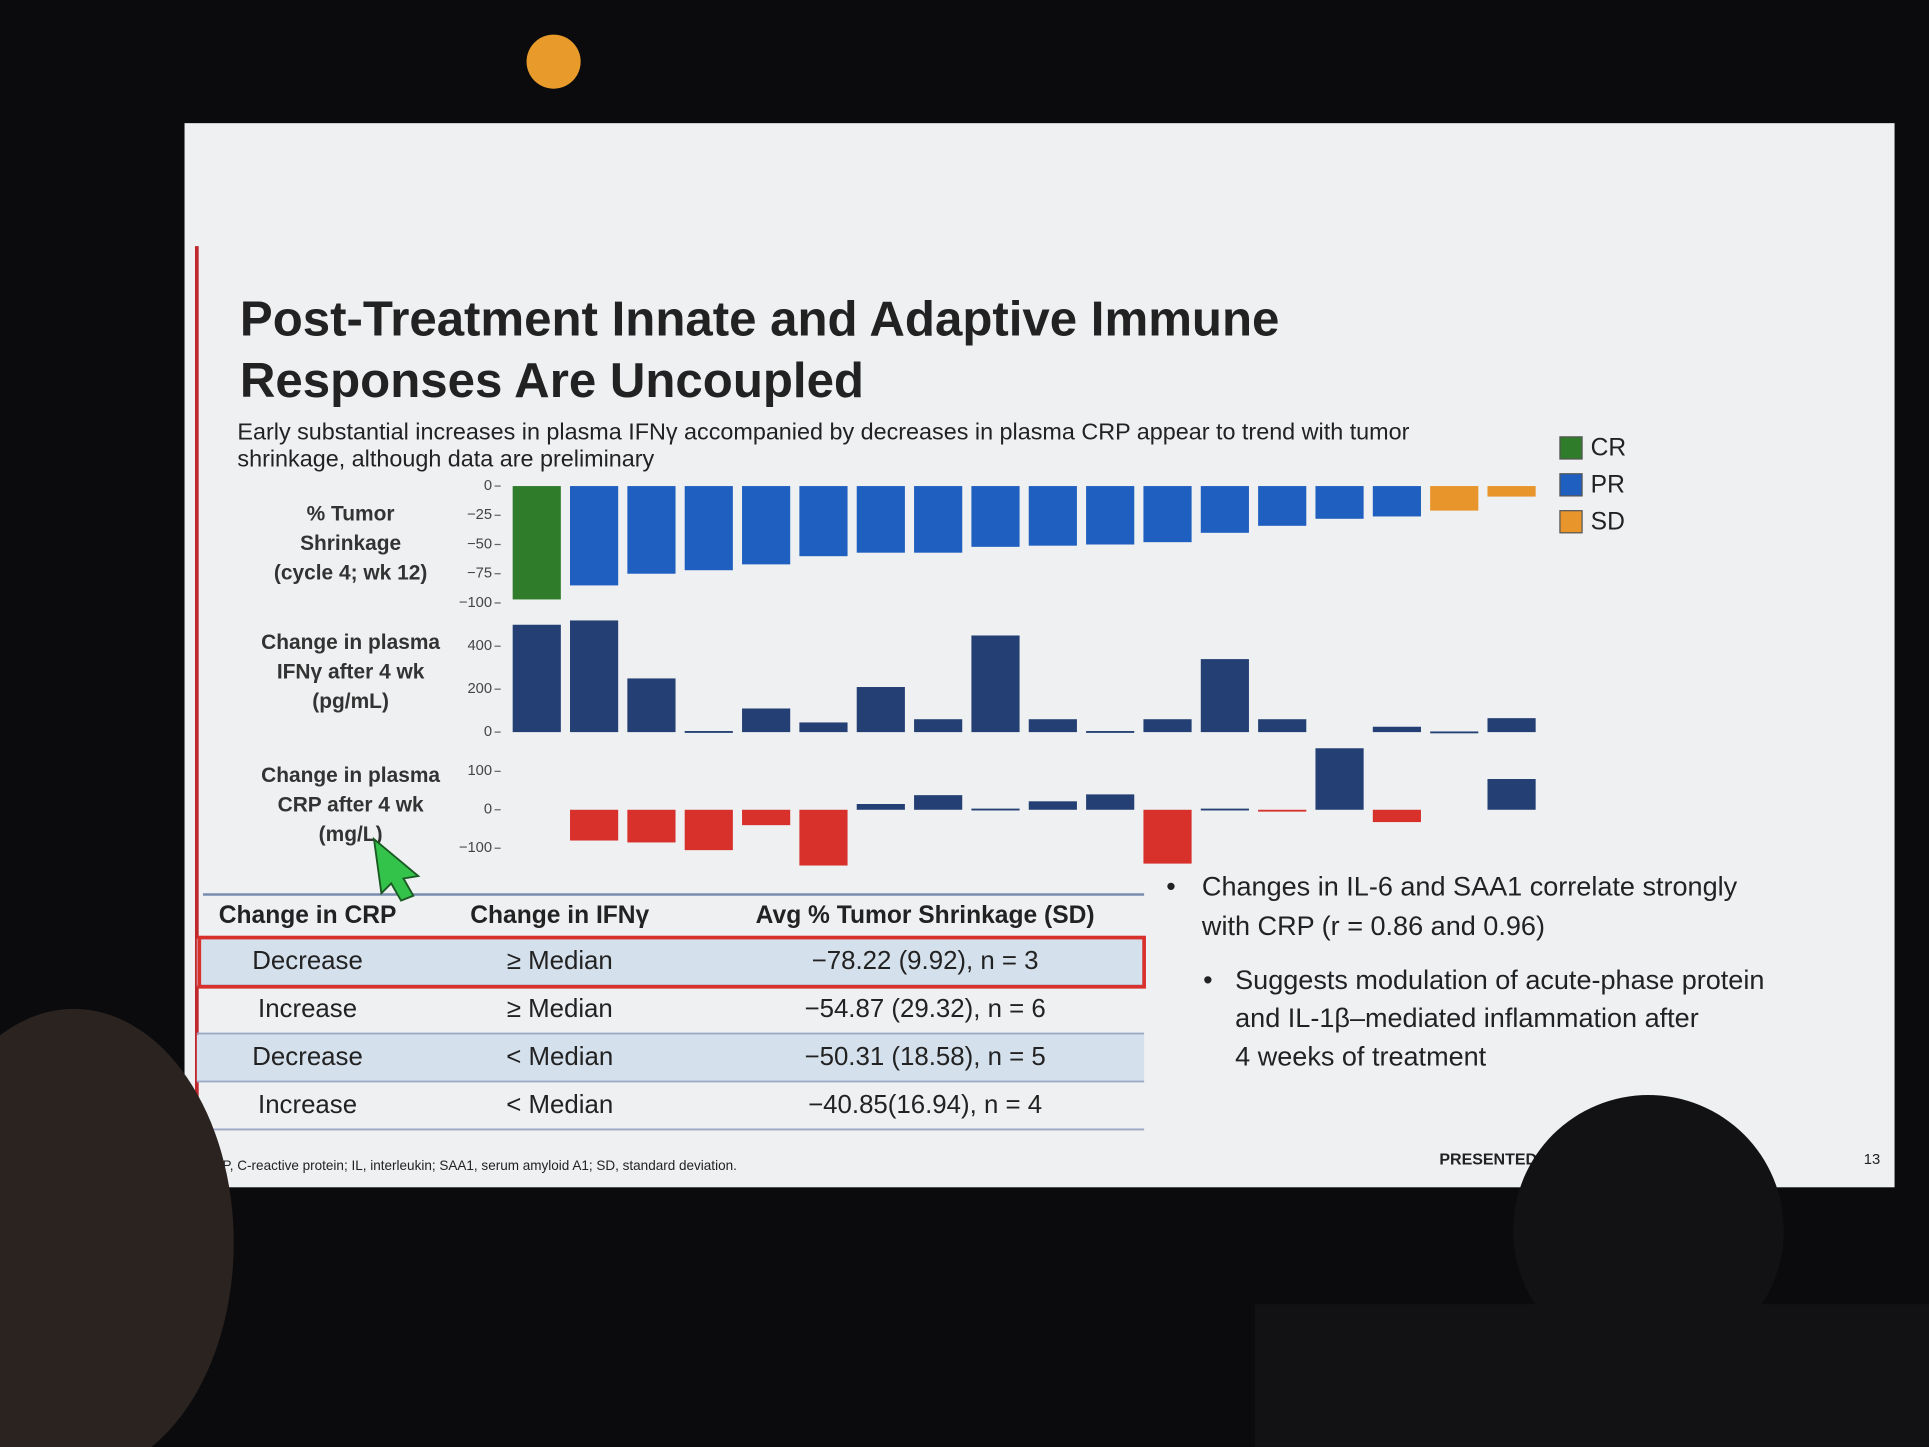 Image resolution: width=1929 pixels, height=1447 pixels. What do you see at coordinates (351, 514) in the screenshot?
I see `y-axis-label: % Tumor` at bounding box center [351, 514].